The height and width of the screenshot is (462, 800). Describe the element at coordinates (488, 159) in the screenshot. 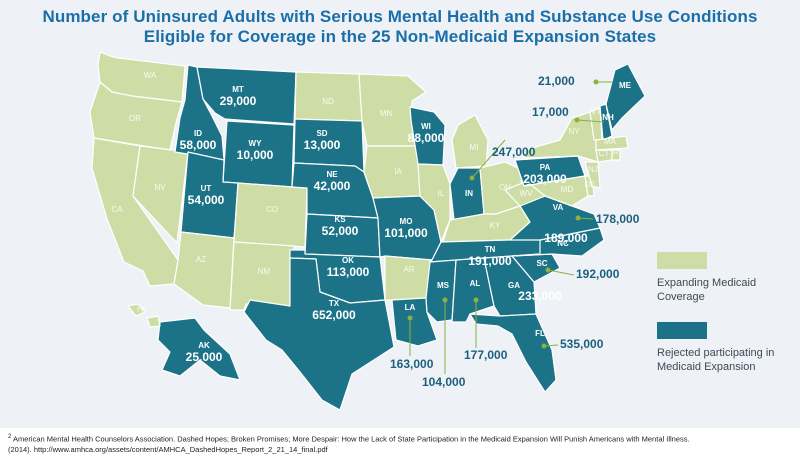

I see `leader-line-in` at that location.